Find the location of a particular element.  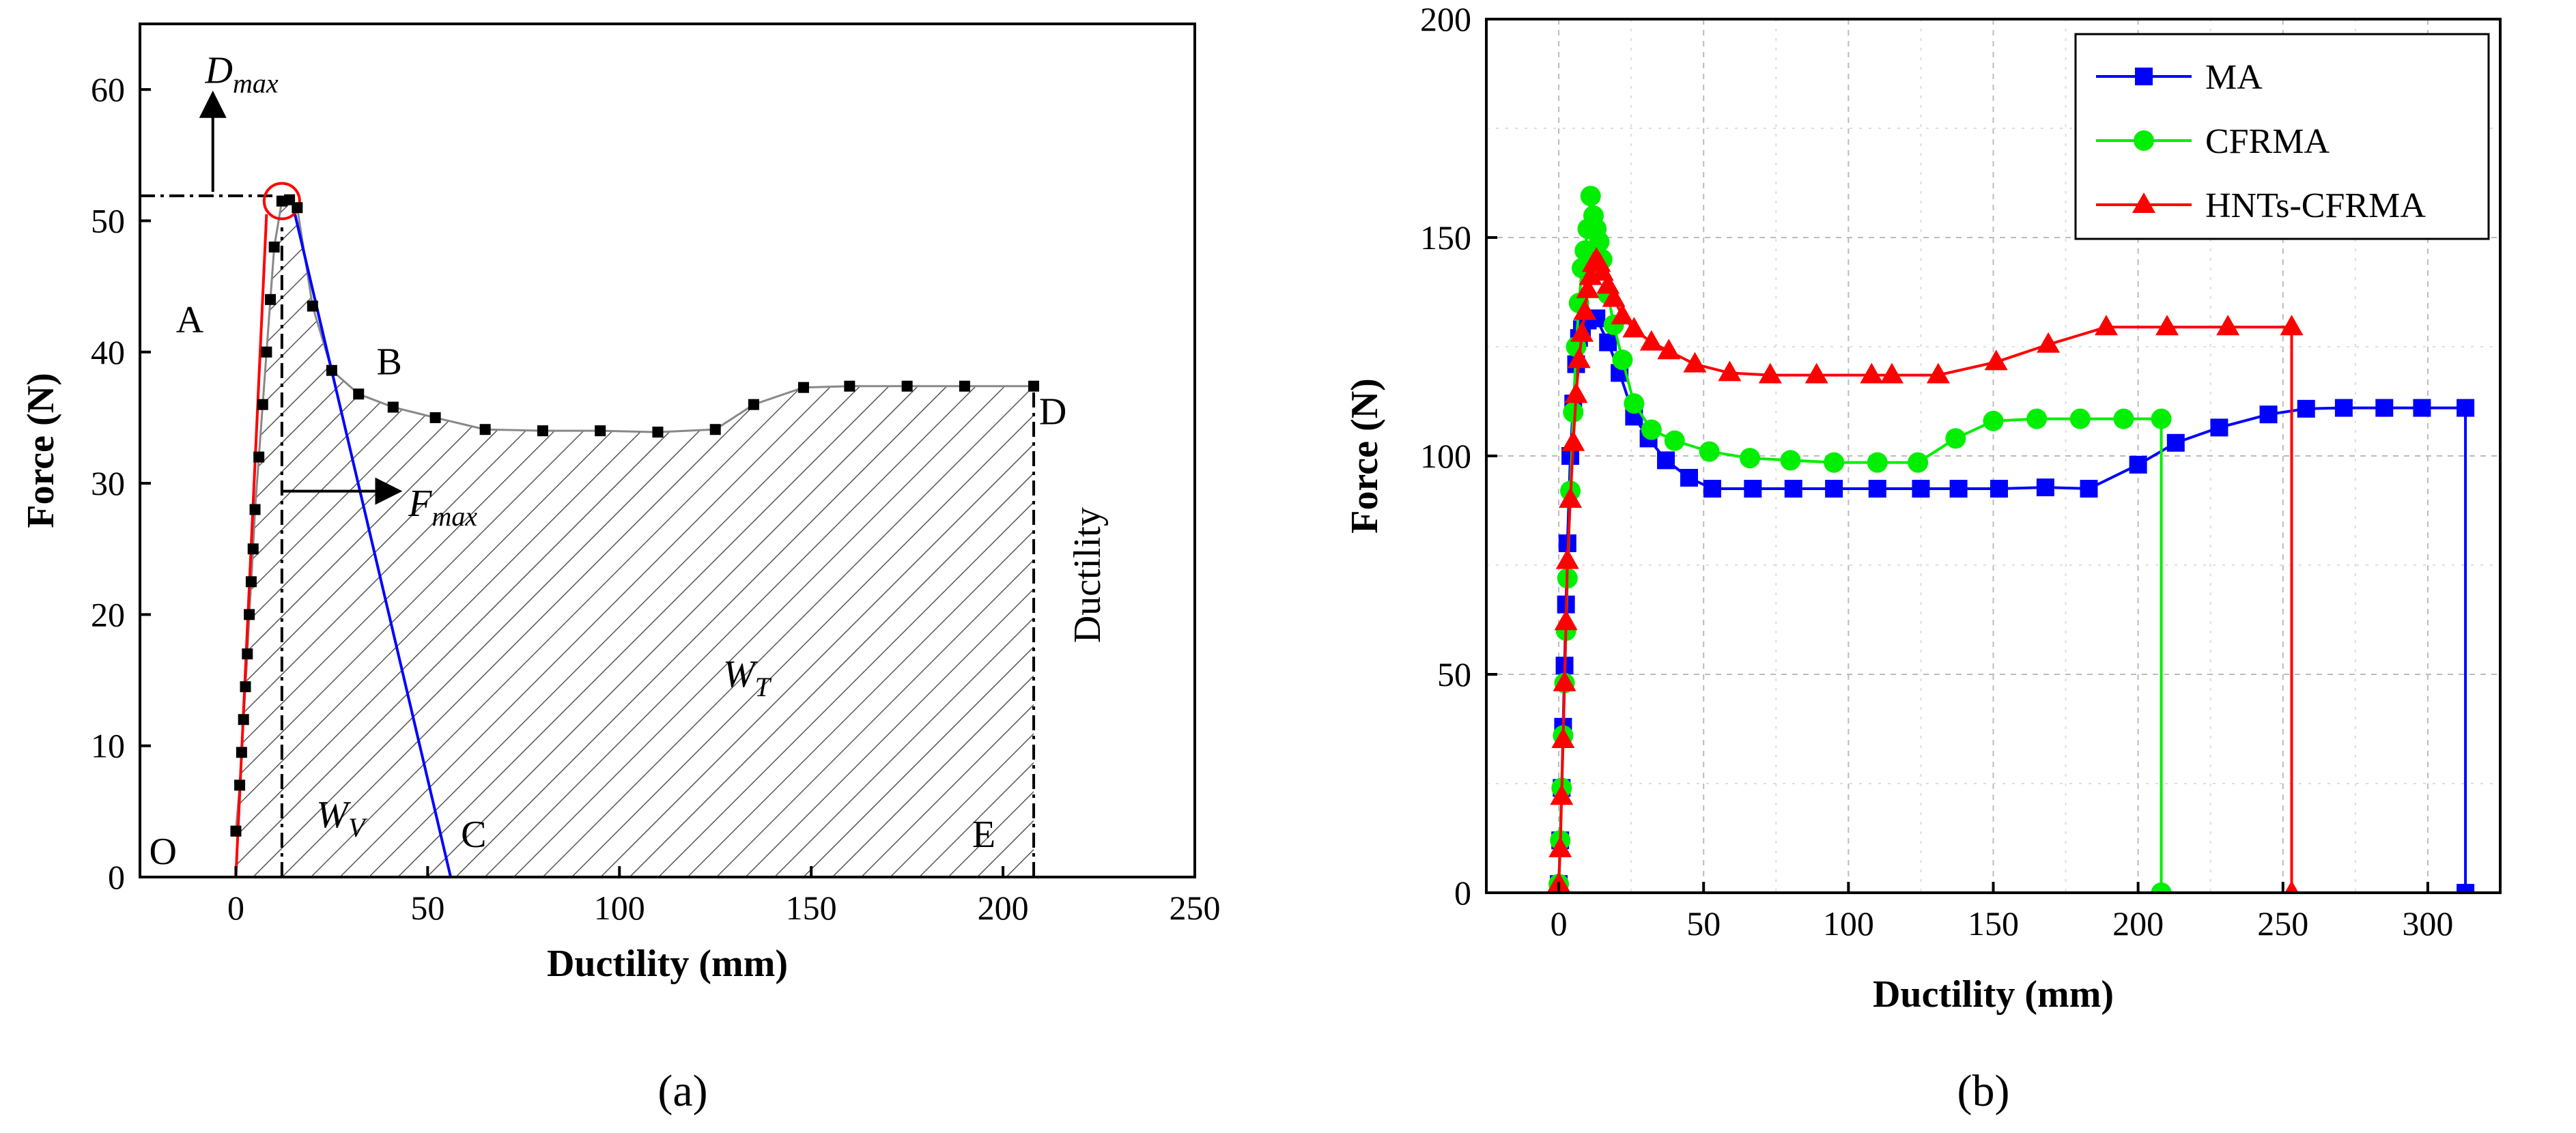

annotation-dmax: Dmax is located at coordinates (242, 74).